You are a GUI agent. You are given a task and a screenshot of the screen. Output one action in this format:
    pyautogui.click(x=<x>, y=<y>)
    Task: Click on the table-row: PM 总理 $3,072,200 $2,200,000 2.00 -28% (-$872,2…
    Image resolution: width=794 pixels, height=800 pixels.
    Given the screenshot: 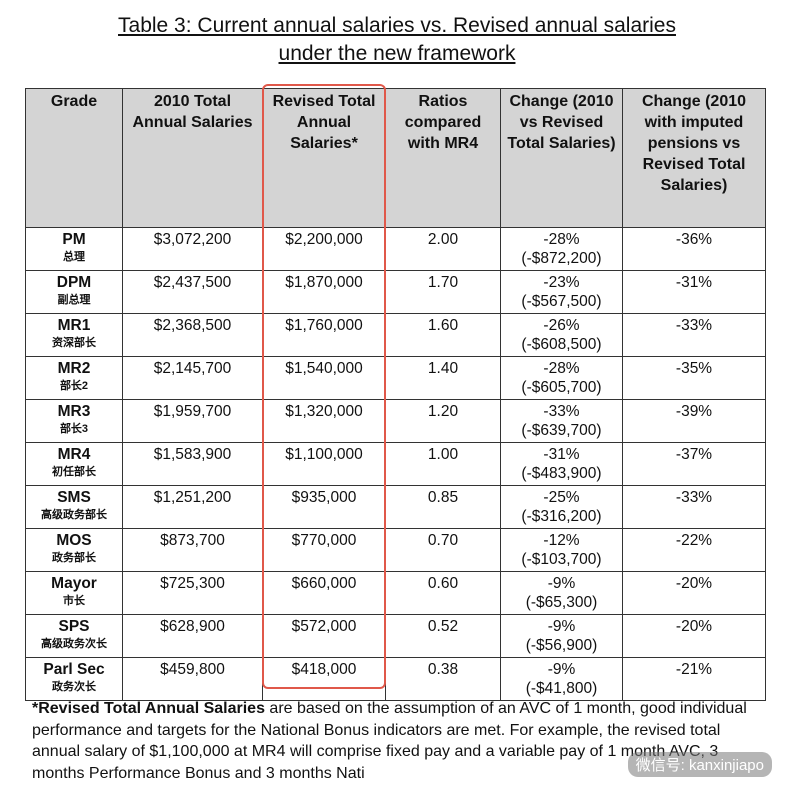 What is the action you would take?
    pyautogui.click(x=395, y=249)
    